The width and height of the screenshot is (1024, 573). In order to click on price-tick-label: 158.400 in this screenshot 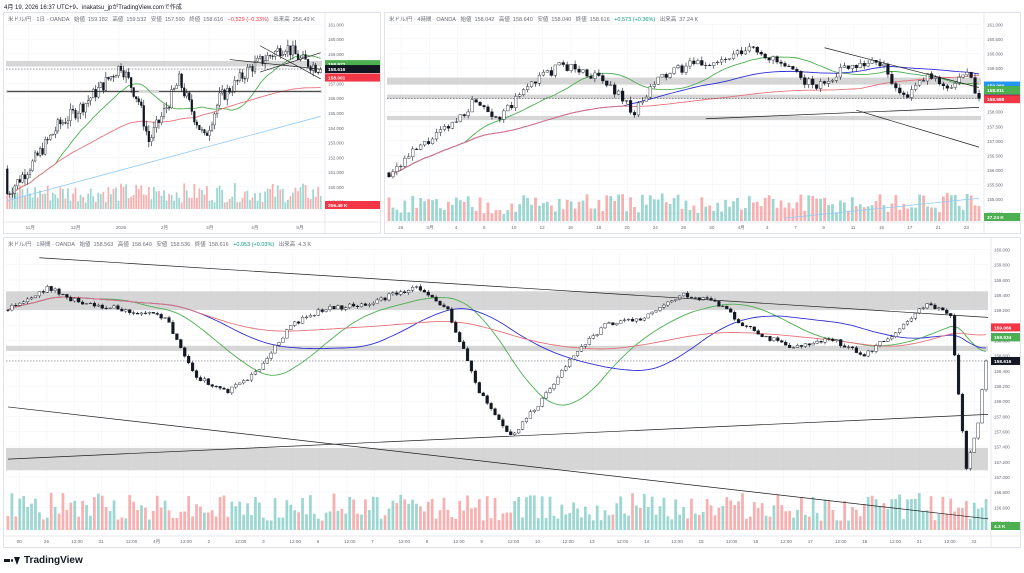, I will do `click(1002, 371)`.